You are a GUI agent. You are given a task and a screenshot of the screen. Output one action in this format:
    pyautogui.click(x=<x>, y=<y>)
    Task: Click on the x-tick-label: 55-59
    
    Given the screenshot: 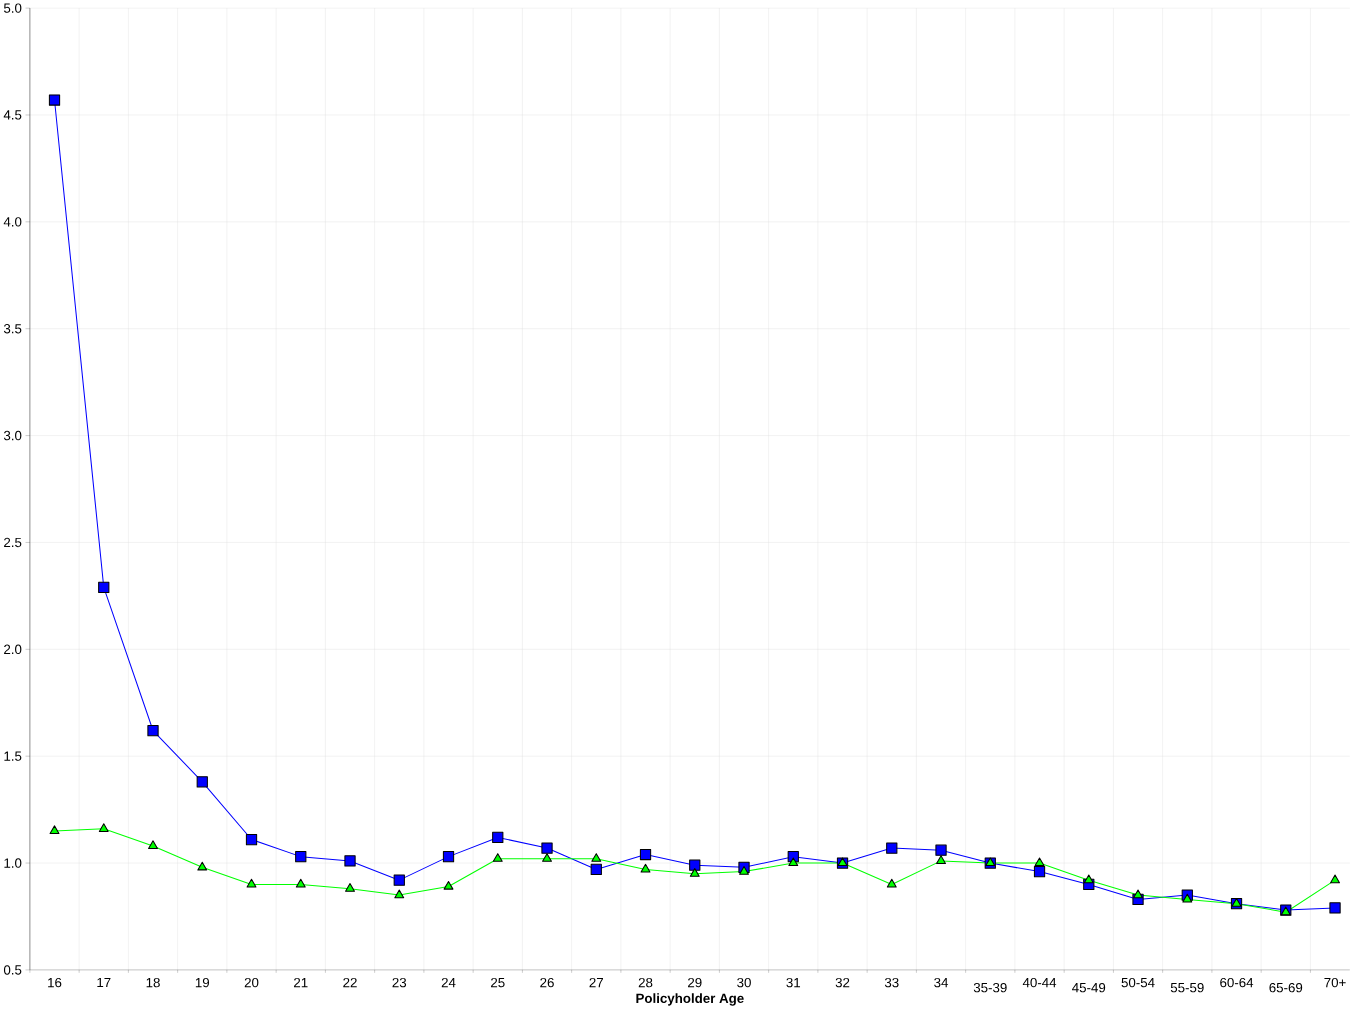 What is the action you would take?
    pyautogui.click(x=1187, y=987)
    